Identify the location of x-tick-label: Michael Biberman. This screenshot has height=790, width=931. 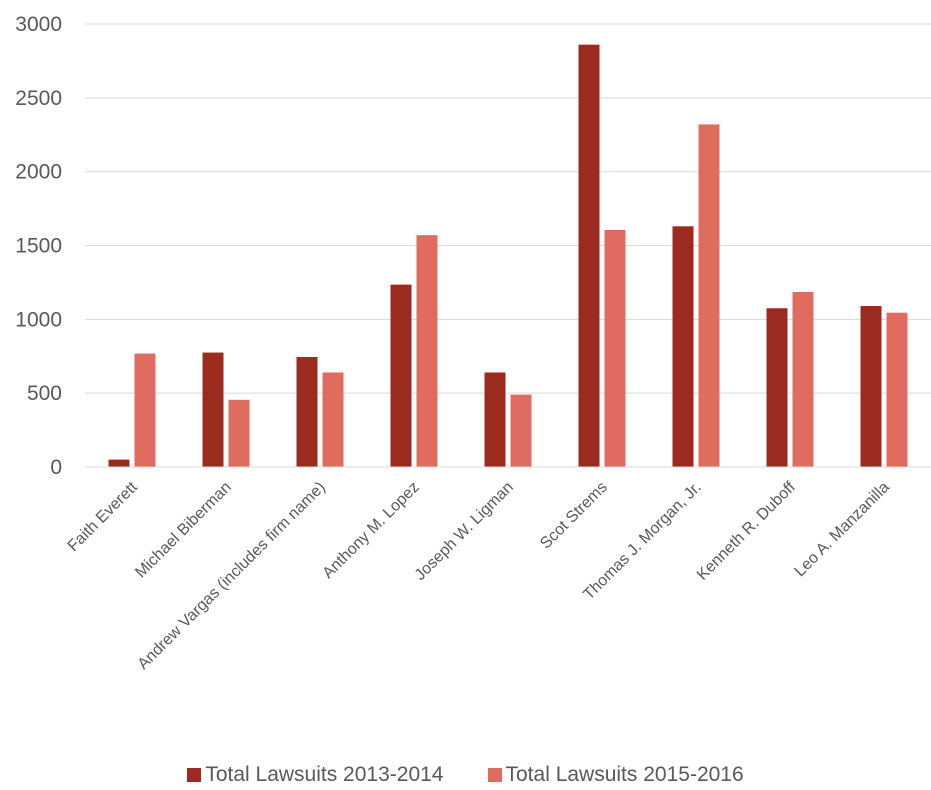
(183, 530).